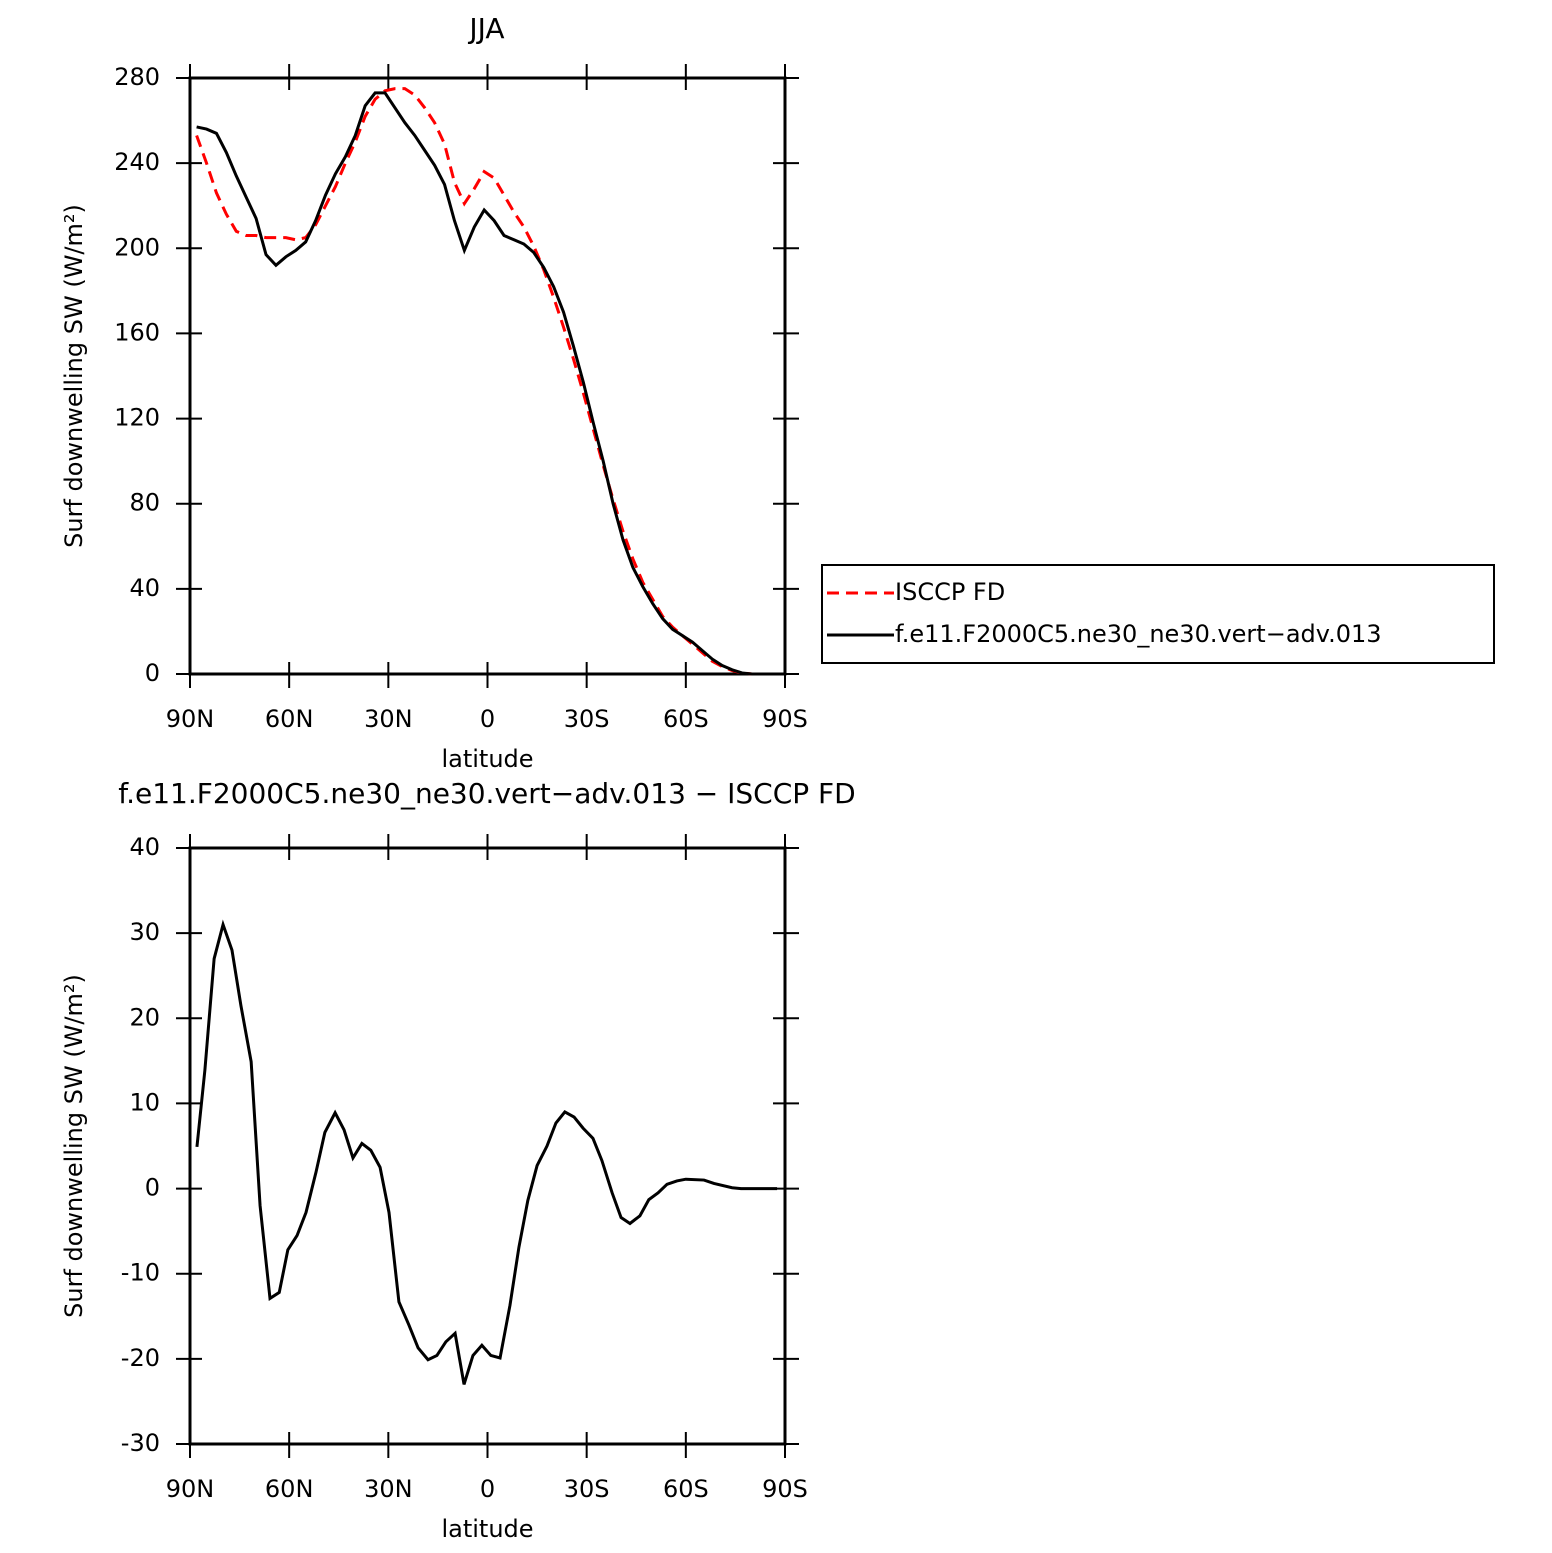 Image resolution: width=1552 pixels, height=1553 pixels. Describe the element at coordinates (140, 1358) in the screenshot. I see `y-tick-label: -20` at that location.